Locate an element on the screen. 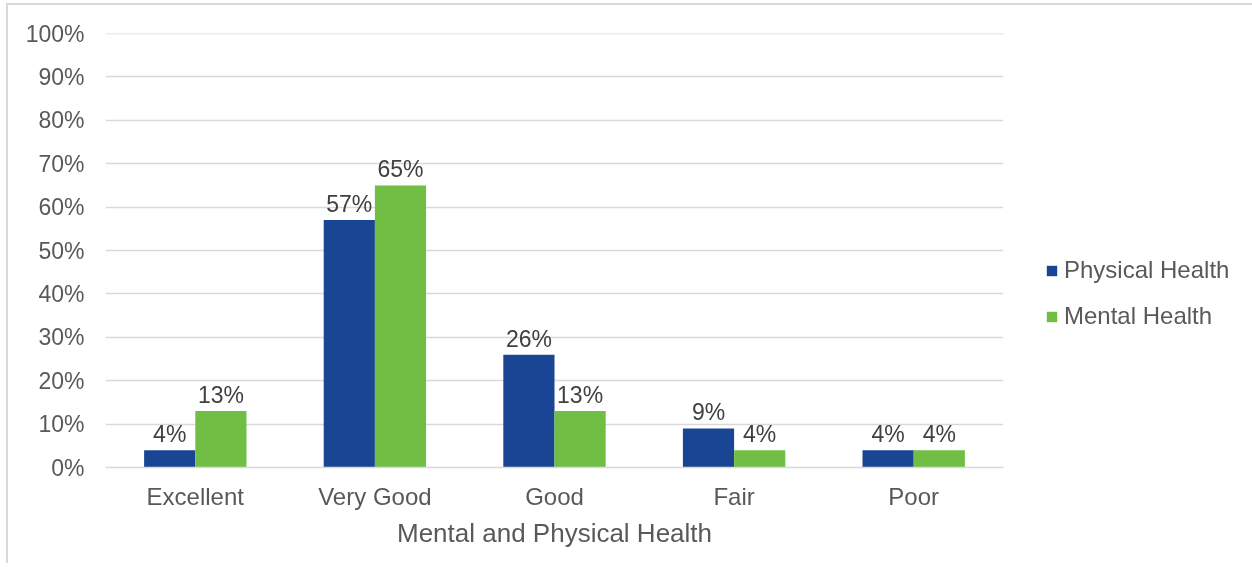  y-tick-label: 80% is located at coordinates (61, 120).